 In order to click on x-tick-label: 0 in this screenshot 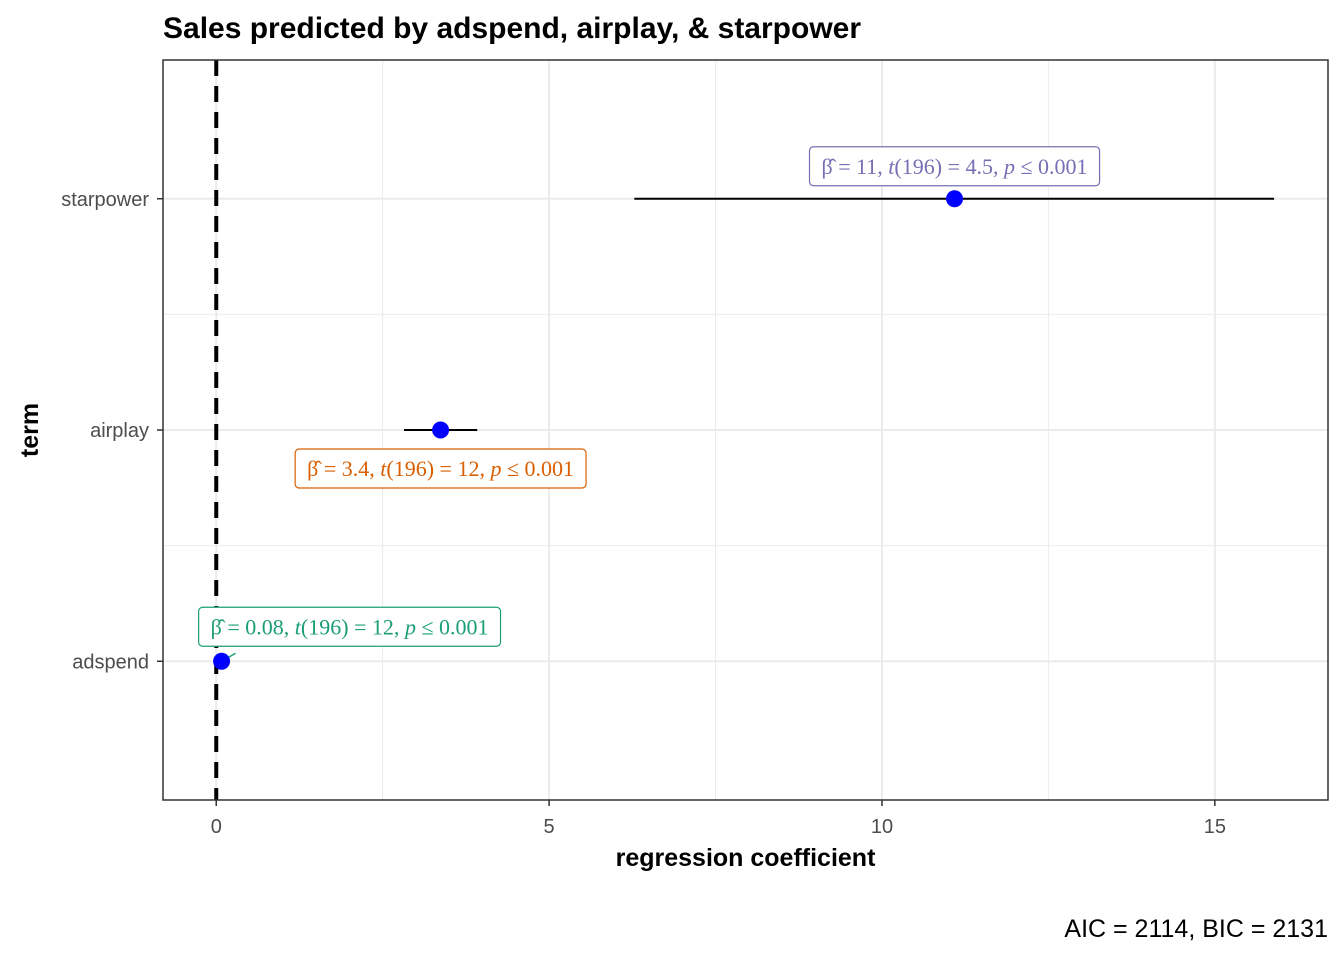, I will do `click(216, 827)`.